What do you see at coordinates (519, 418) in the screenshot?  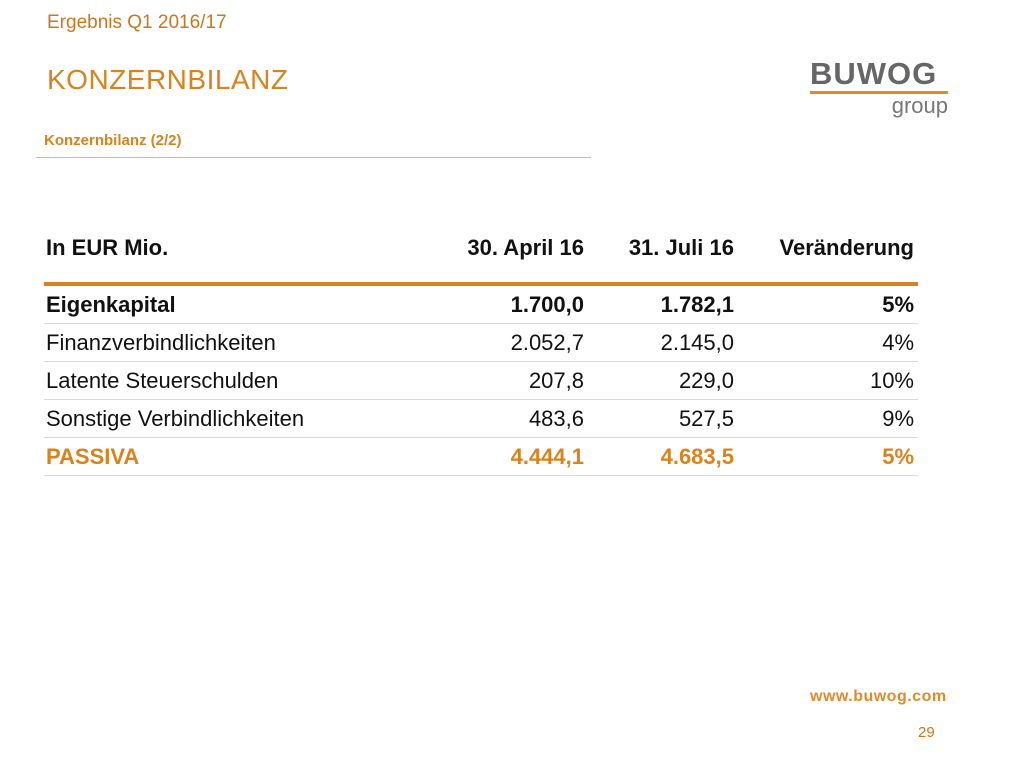 I see `cell-value: 483,6` at bounding box center [519, 418].